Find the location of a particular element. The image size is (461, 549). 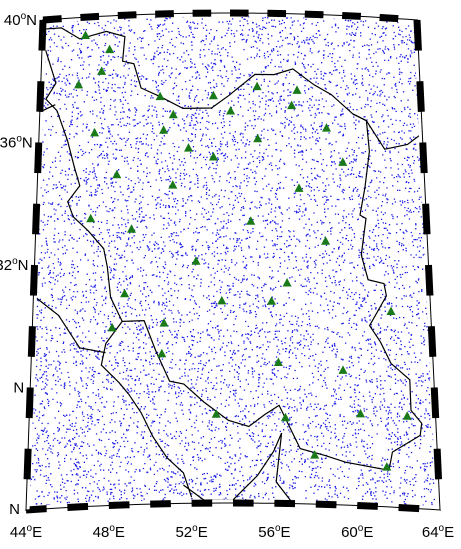

lat-label-3: N is located at coordinates (18, 388).